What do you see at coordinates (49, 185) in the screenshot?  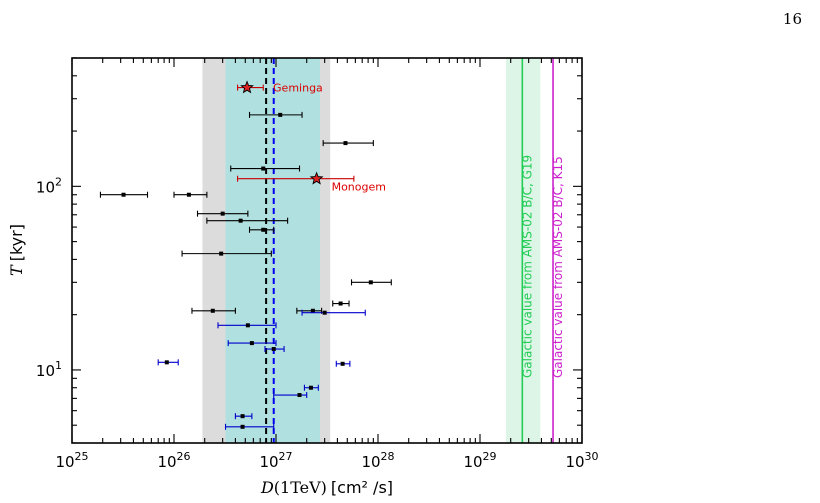 I see `y-tick-label: 10²` at bounding box center [49, 185].